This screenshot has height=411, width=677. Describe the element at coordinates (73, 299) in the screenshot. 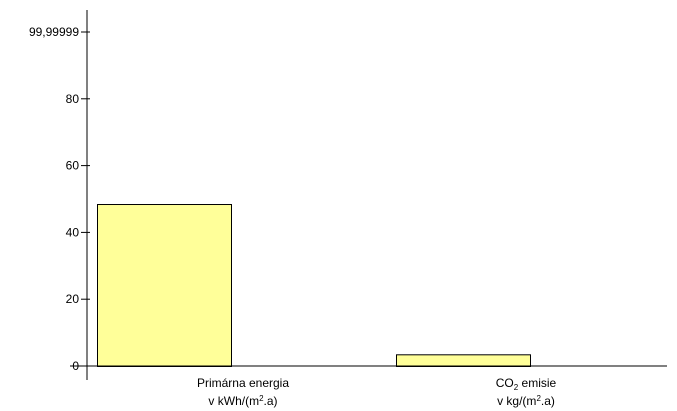

I see `y-tick-label: 20` at that location.